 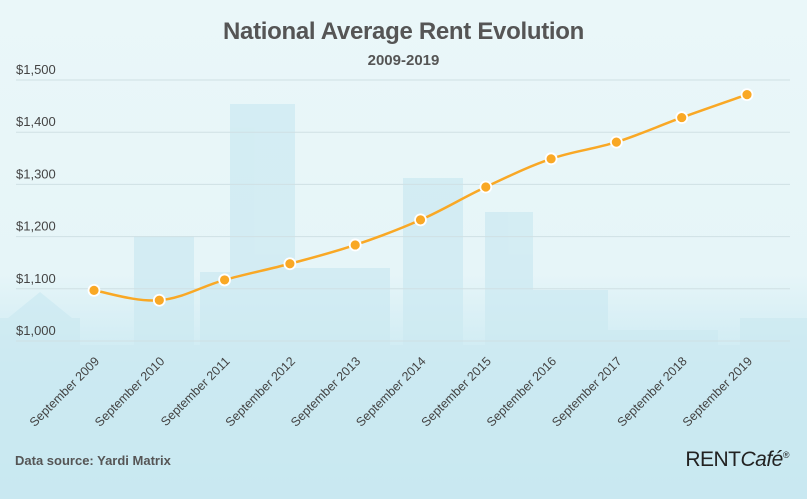 I want to click on data-source-note: Data source: Yardi Matrix, so click(x=93, y=460).